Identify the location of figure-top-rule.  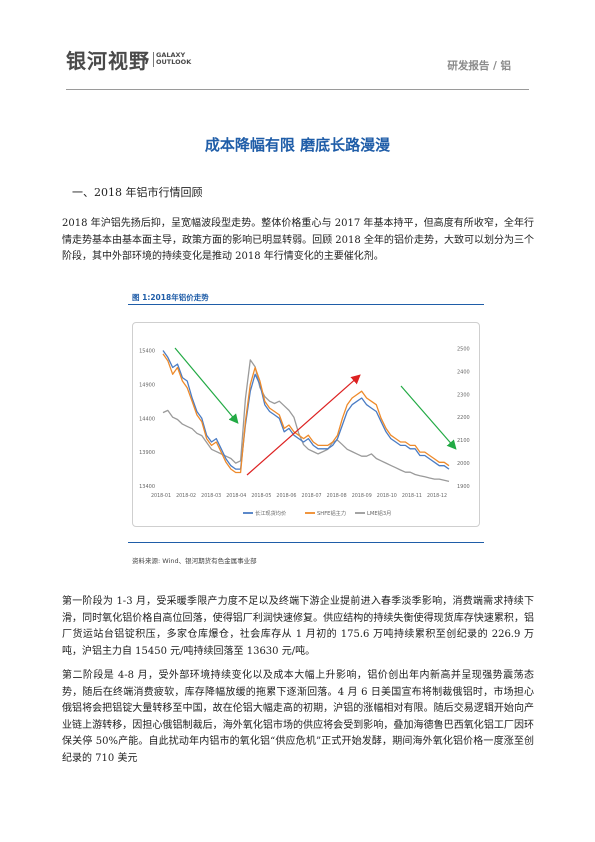
(306, 304).